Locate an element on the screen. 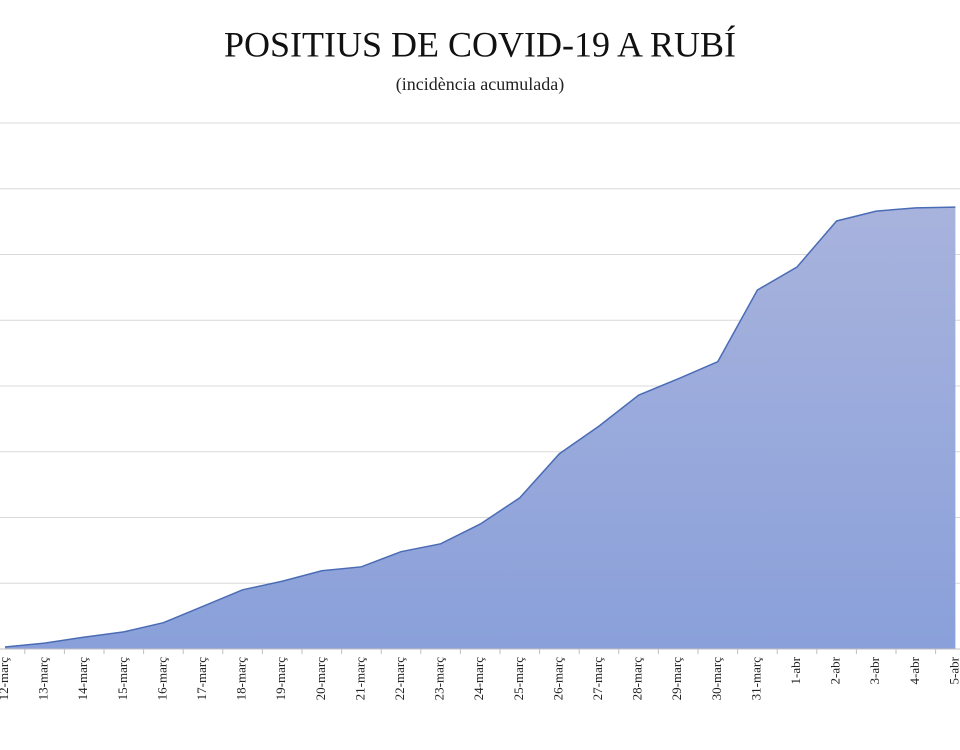  x-tick-label: 1-abr is located at coordinates (795, 670).